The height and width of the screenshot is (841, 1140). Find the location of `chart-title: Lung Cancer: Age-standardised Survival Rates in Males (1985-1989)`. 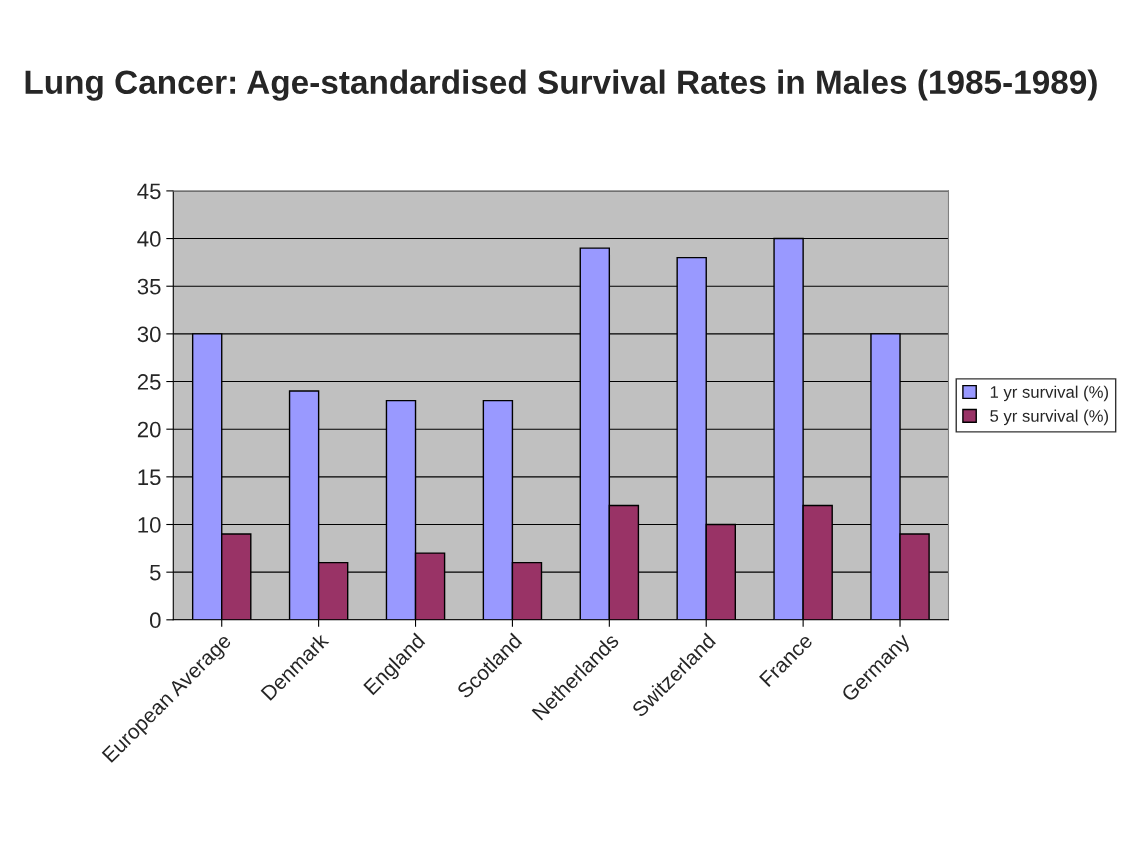

chart-title: Lung Cancer: Age-standardised Survival Rates in Males (1985-1989) is located at coordinates (561, 85).